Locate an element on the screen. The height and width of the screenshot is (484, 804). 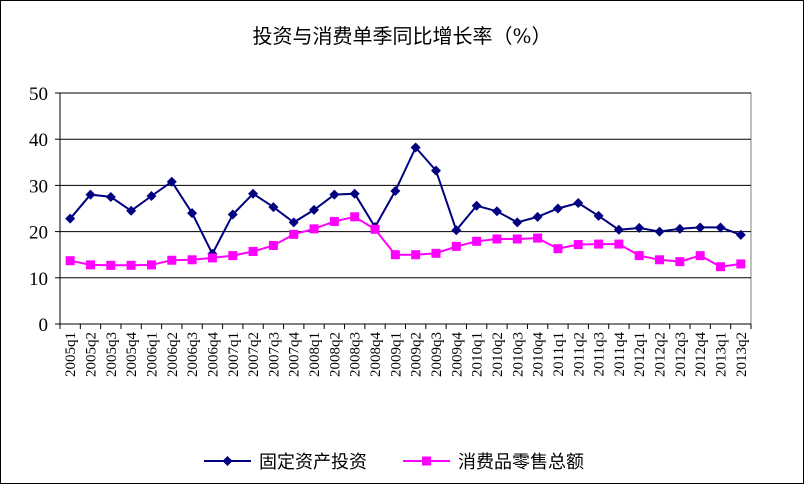
legend-label: 消费品零售总额 is located at coordinates (521, 462).